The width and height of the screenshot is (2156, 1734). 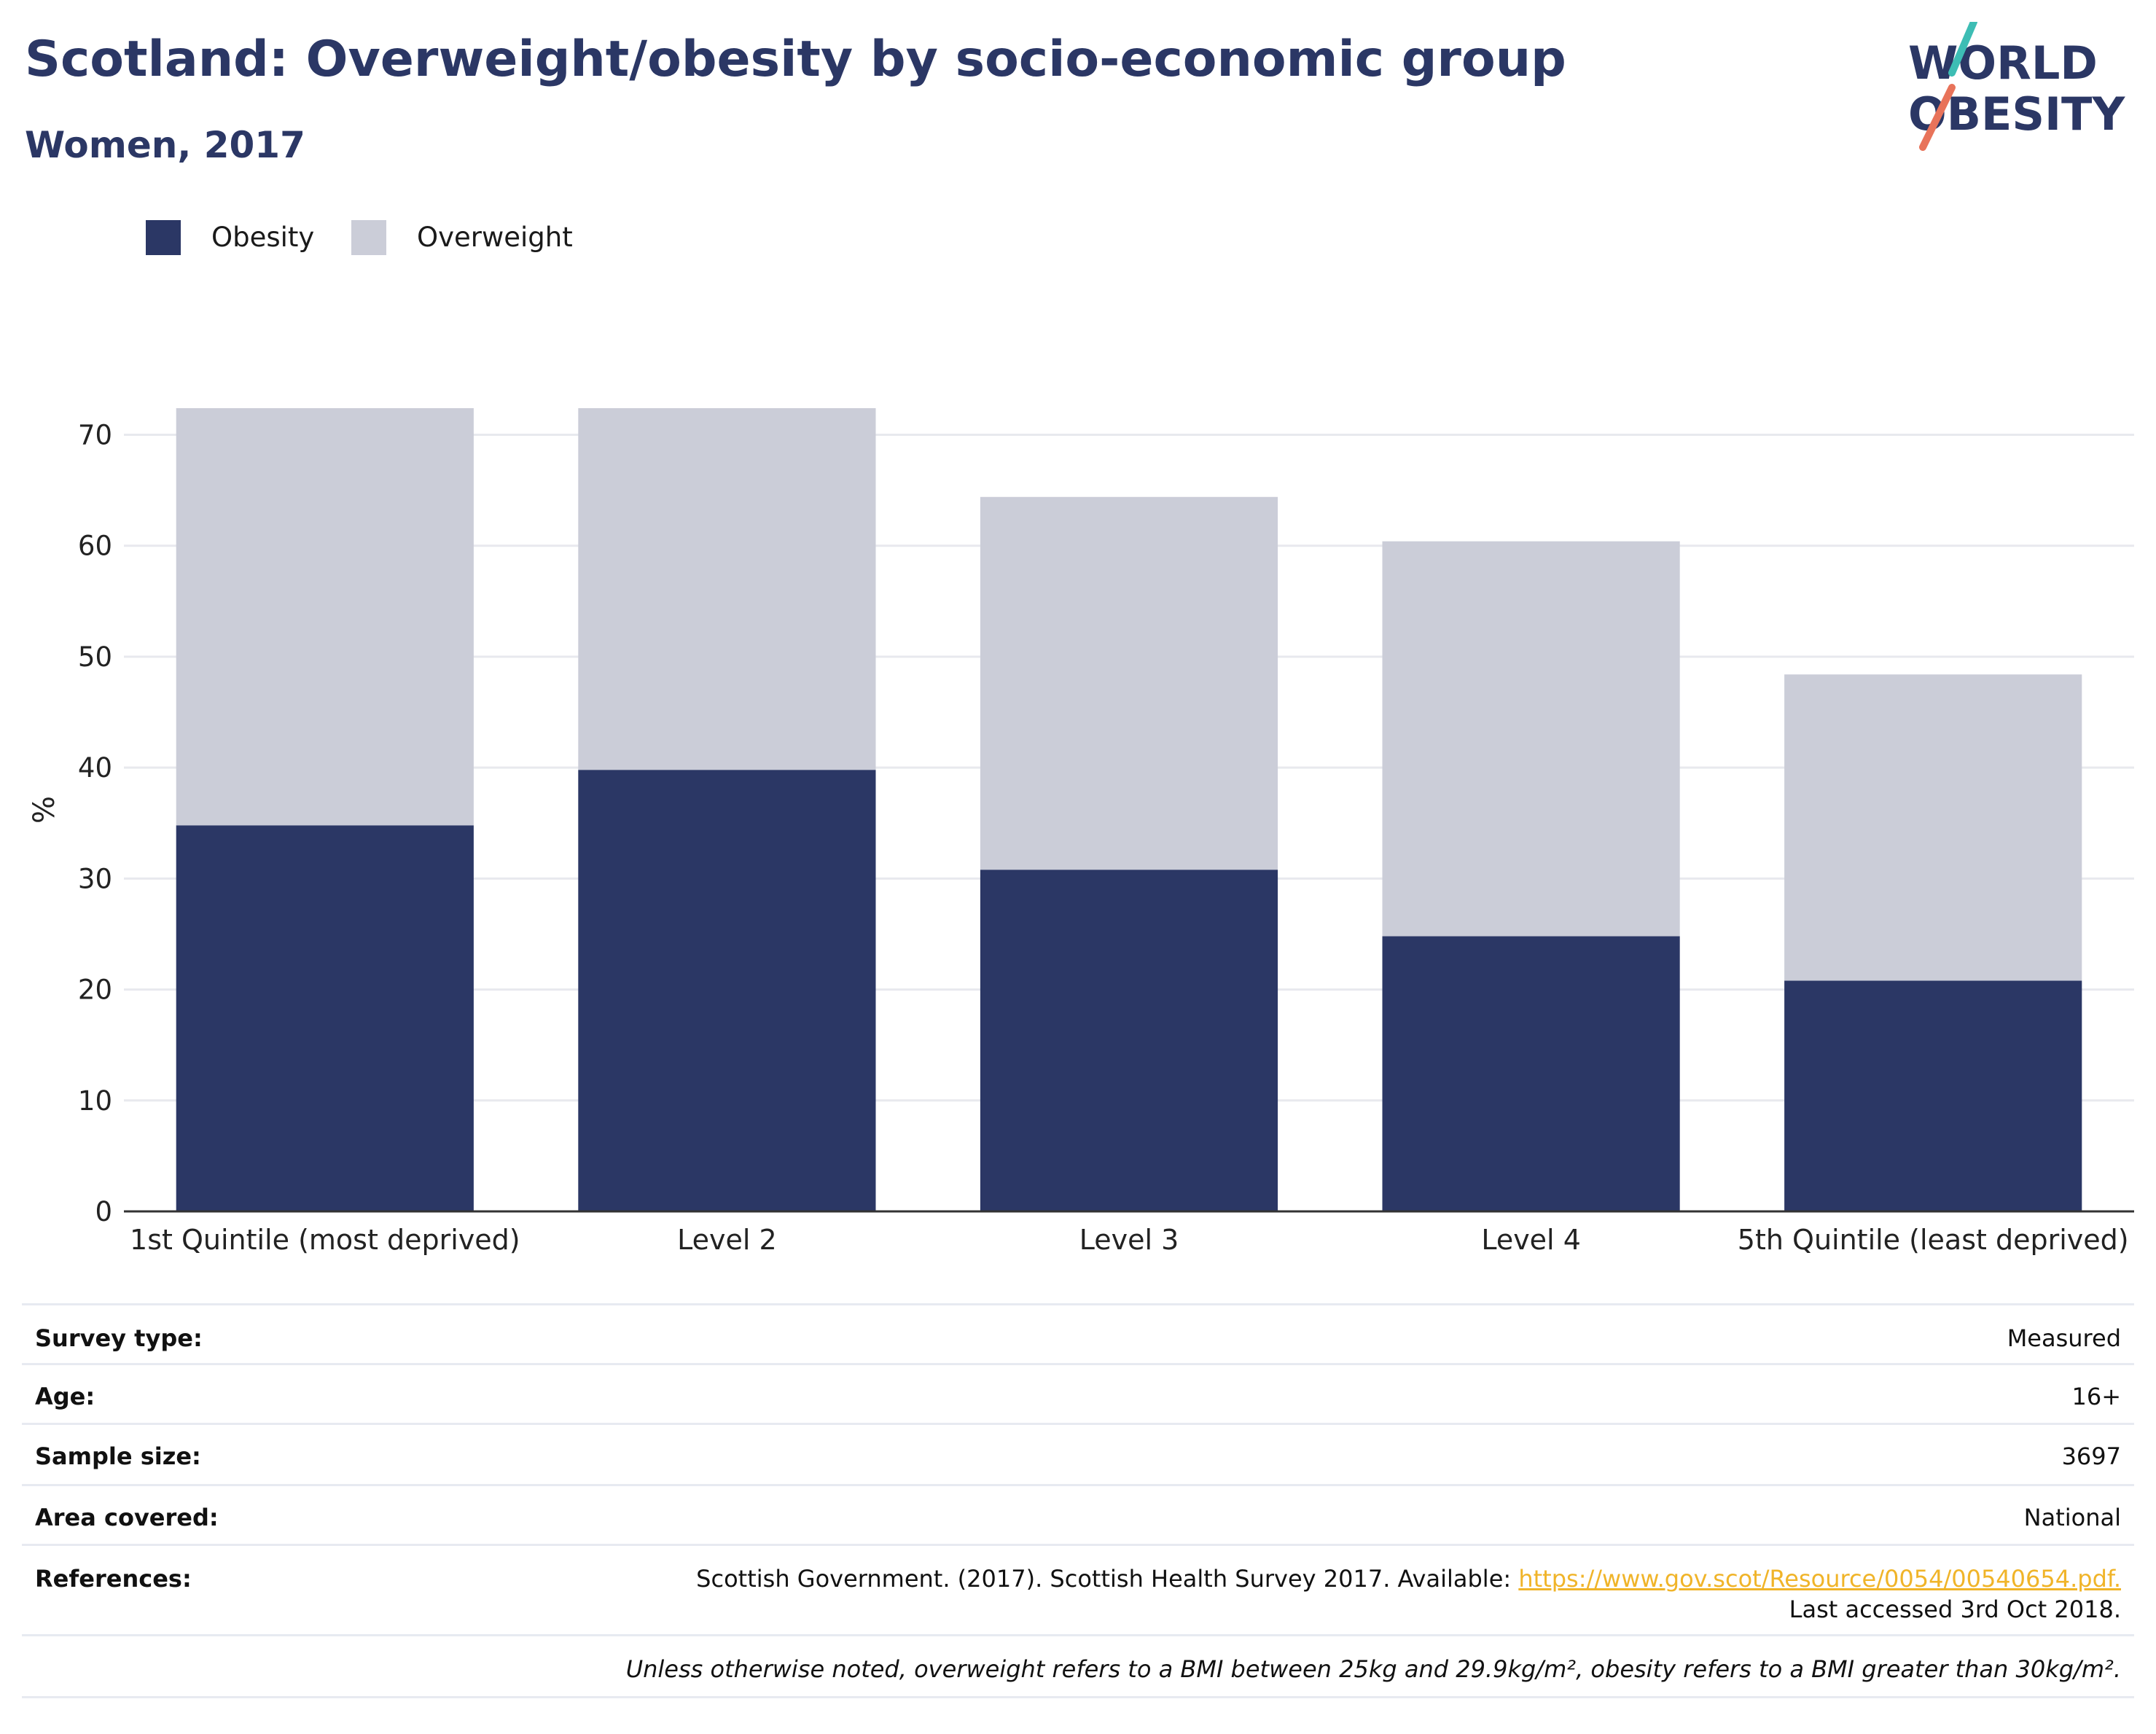 I want to click on meta-row-area-covered: Area covered: National, so click(x=1078, y=1515).